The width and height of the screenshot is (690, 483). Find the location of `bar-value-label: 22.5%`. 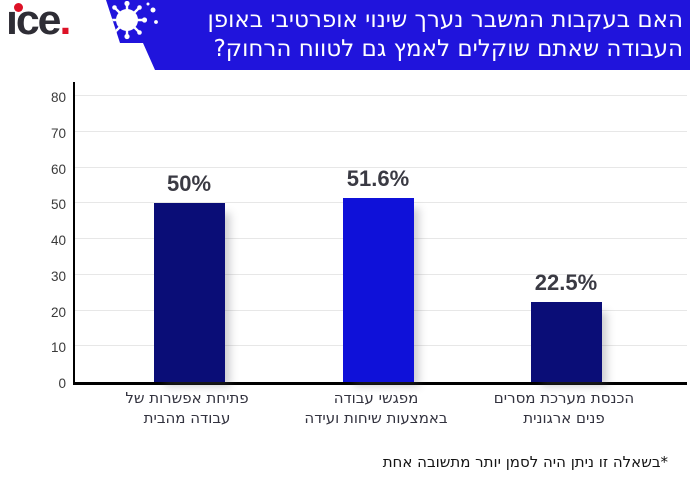

bar-value-label: 22.5% is located at coordinates (566, 282).